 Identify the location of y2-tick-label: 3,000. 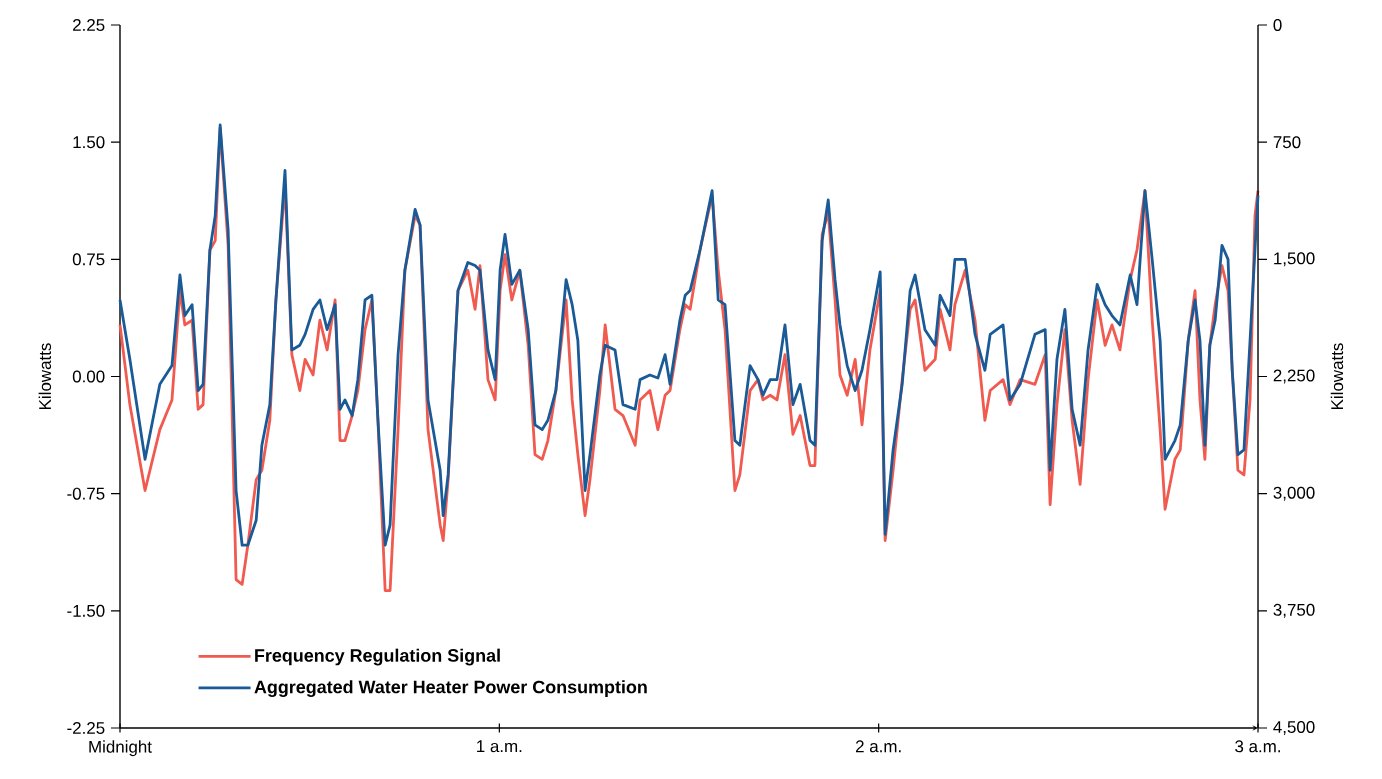
(1294, 493).